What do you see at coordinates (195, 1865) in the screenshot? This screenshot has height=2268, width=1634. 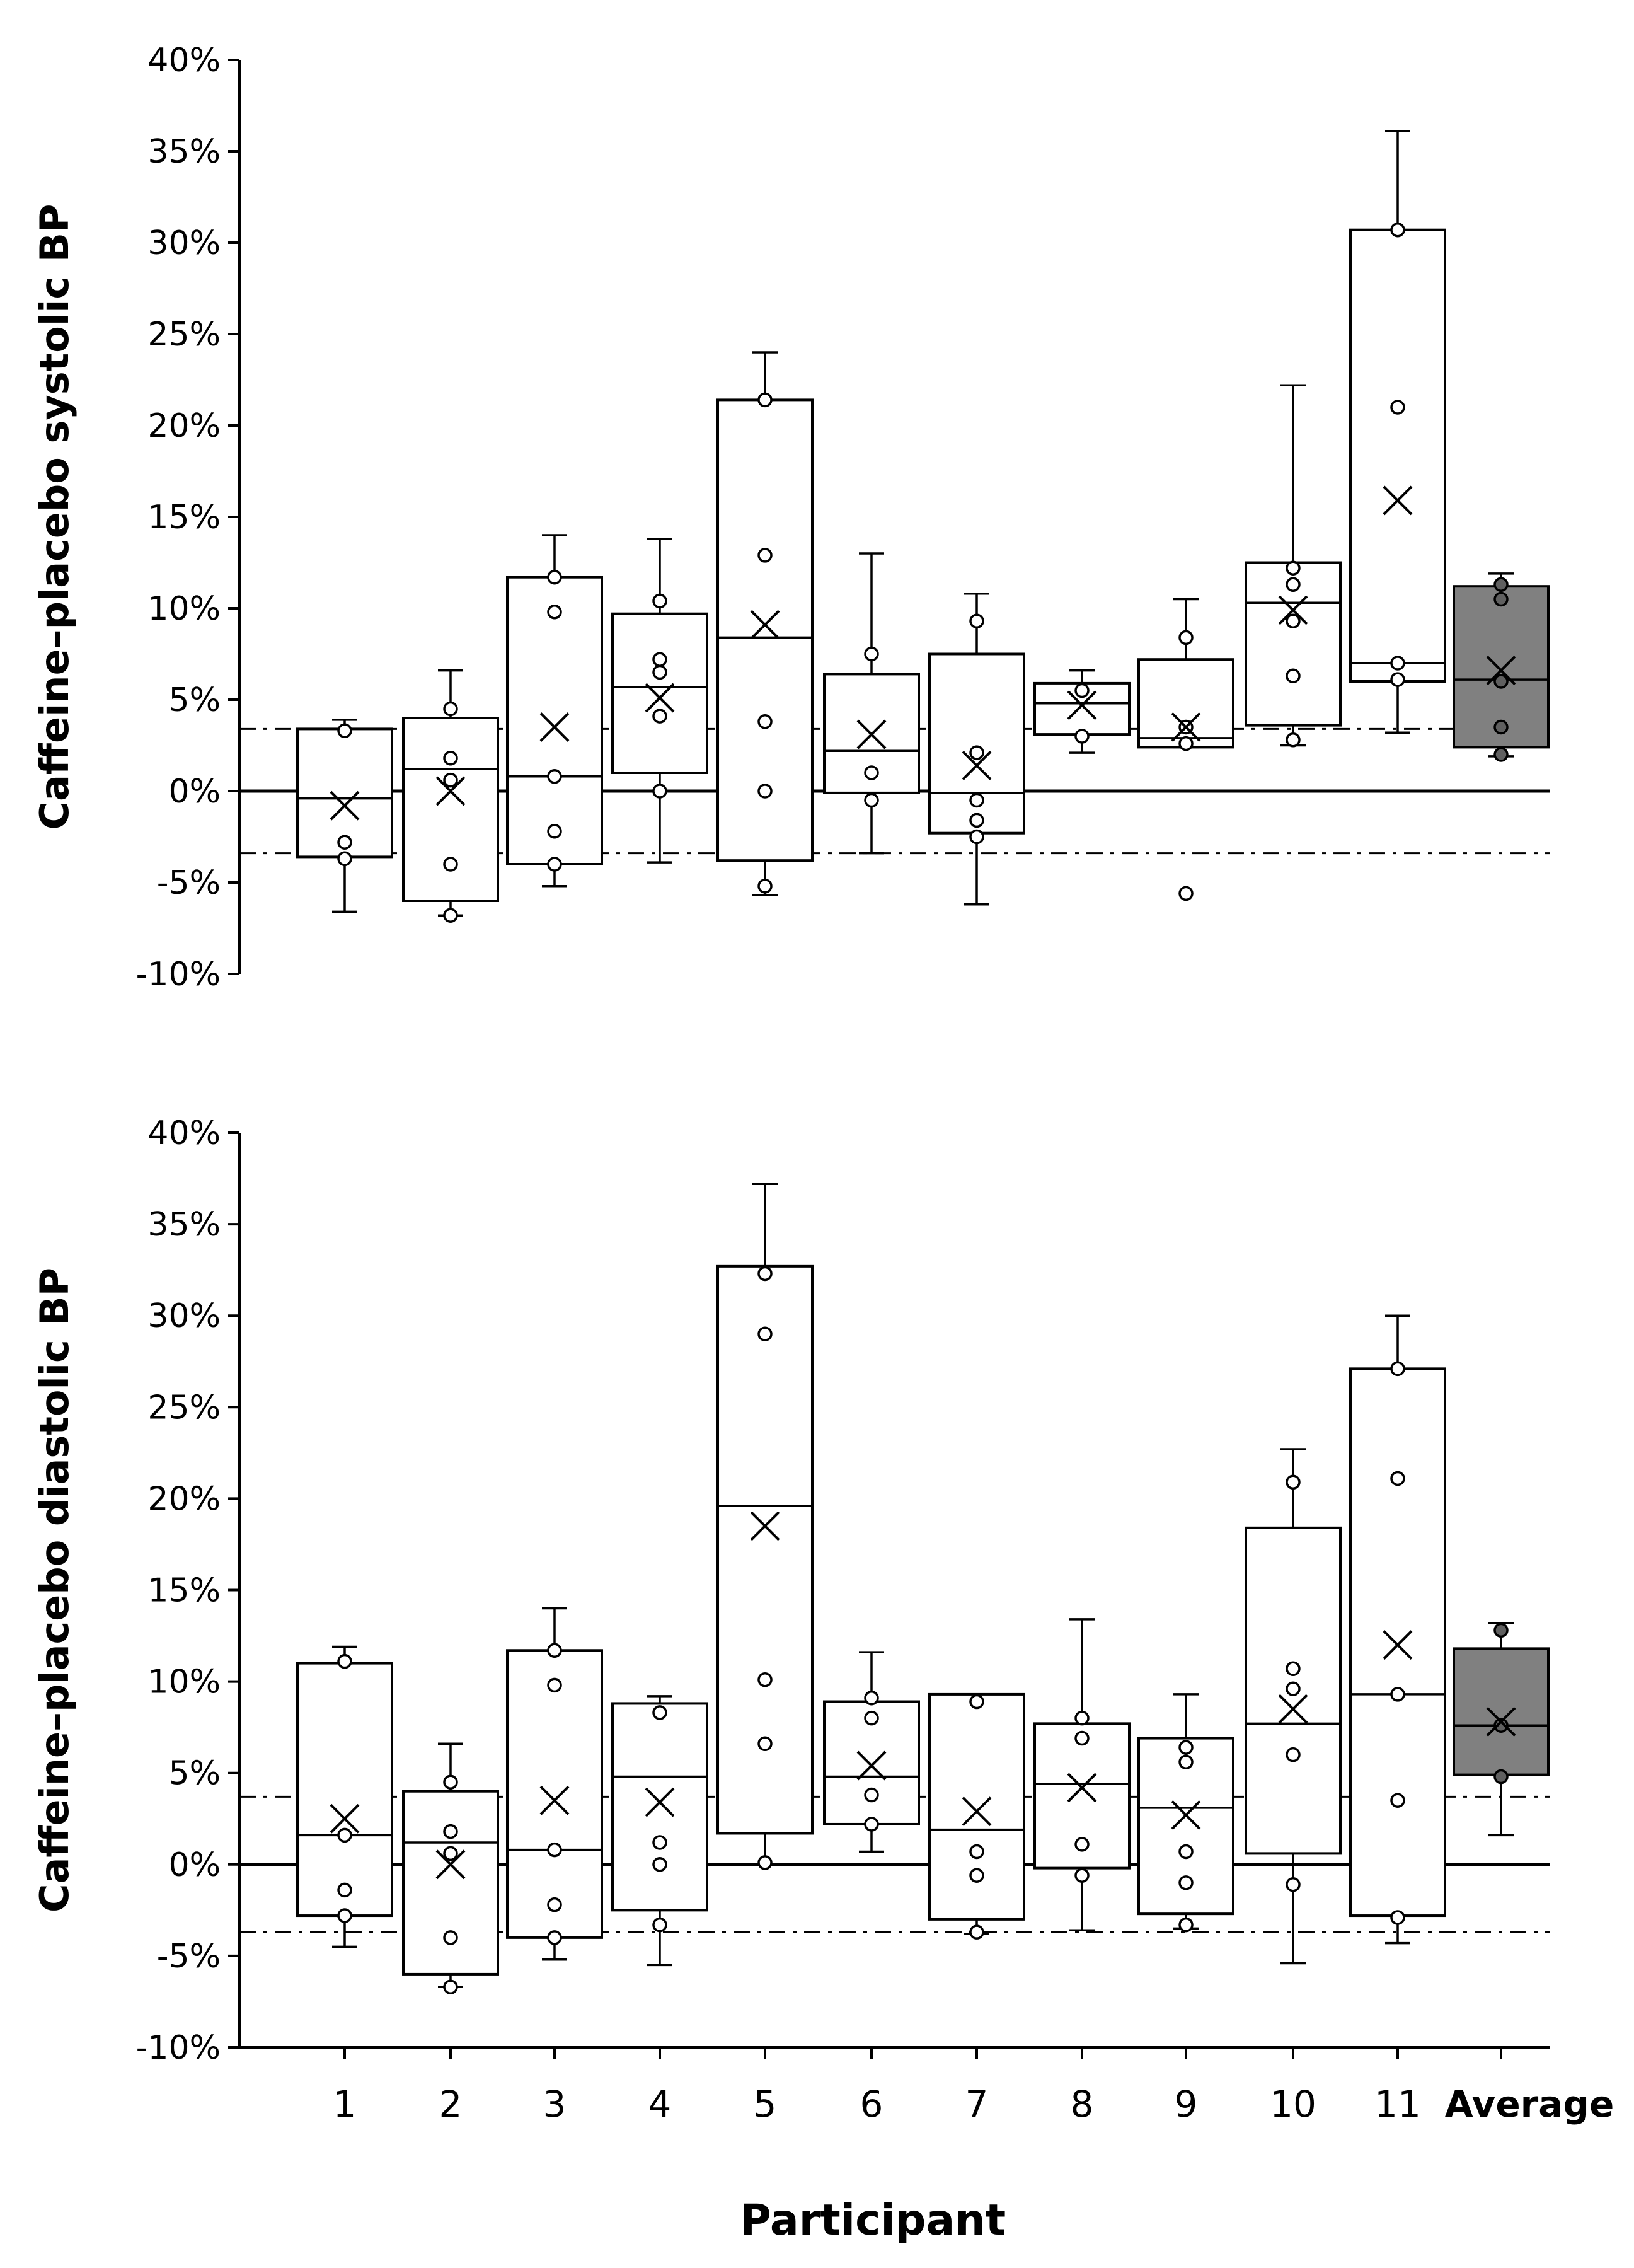 I see `y-tick-label: 0%` at bounding box center [195, 1865].